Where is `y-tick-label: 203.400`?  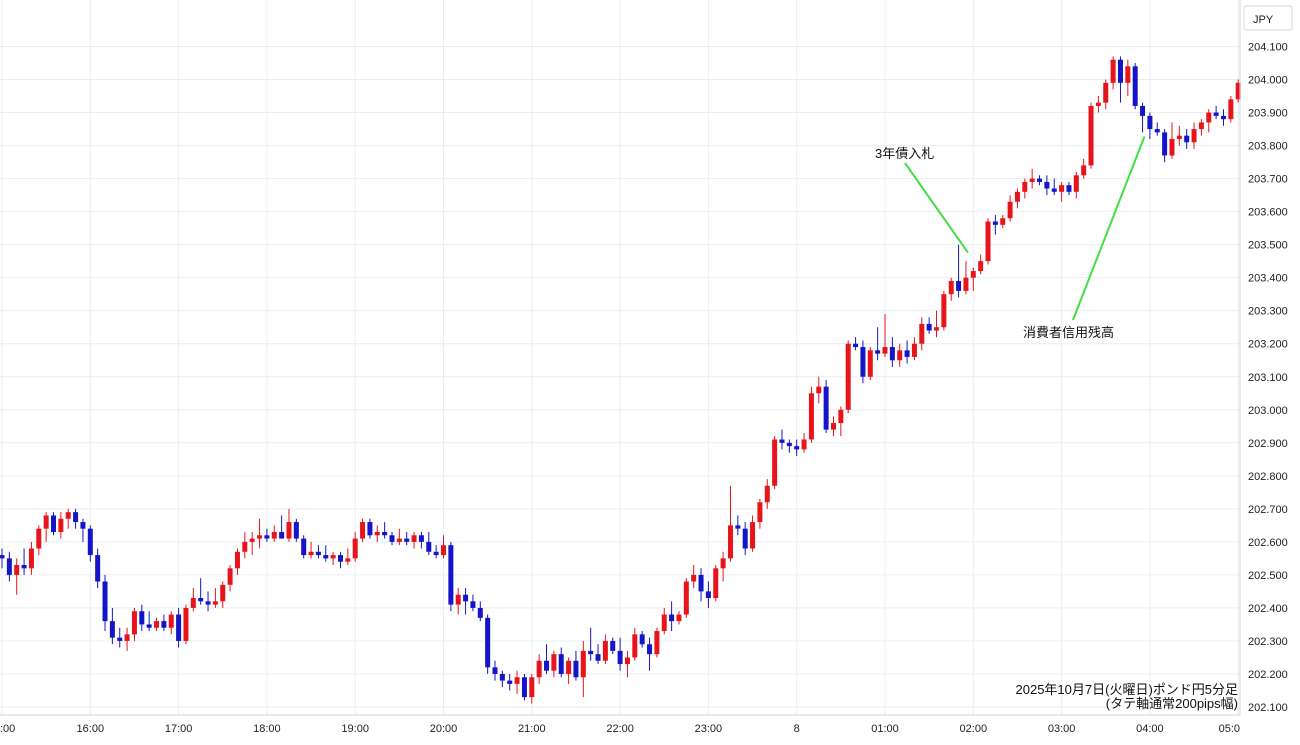 y-tick-label: 203.400 is located at coordinates (1268, 279).